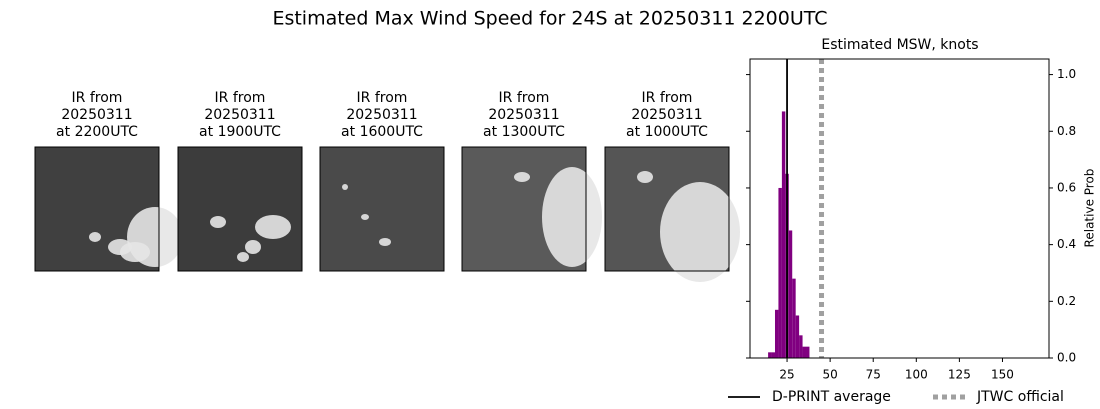  I want to click on x-tick-label: 150, so click(1002, 375).